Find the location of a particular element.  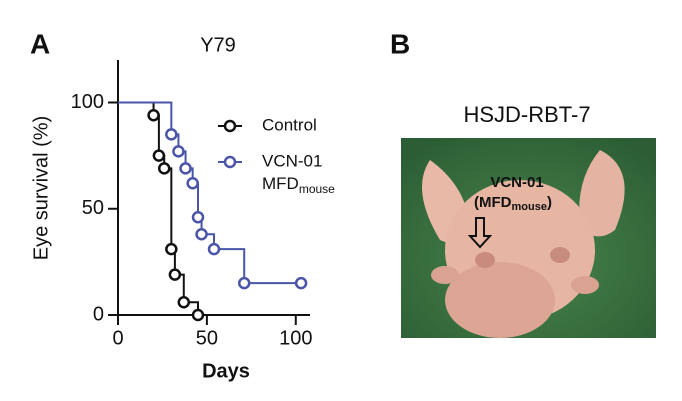

y-tick-label: 50 is located at coordinates (93, 208).